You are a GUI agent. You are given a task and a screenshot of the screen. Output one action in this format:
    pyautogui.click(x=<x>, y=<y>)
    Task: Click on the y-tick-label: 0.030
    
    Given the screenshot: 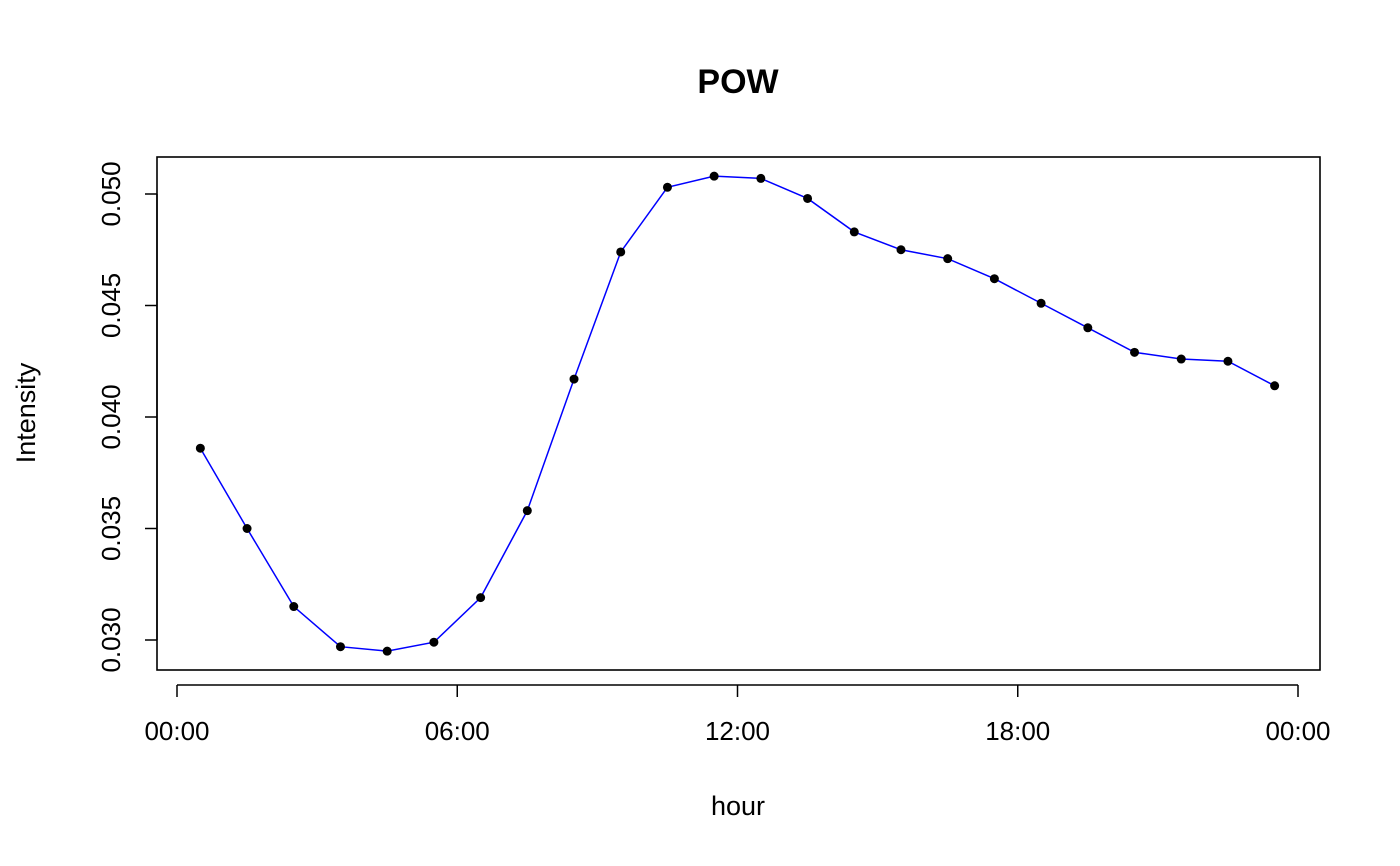 What is the action you would take?
    pyautogui.click(x=111, y=639)
    